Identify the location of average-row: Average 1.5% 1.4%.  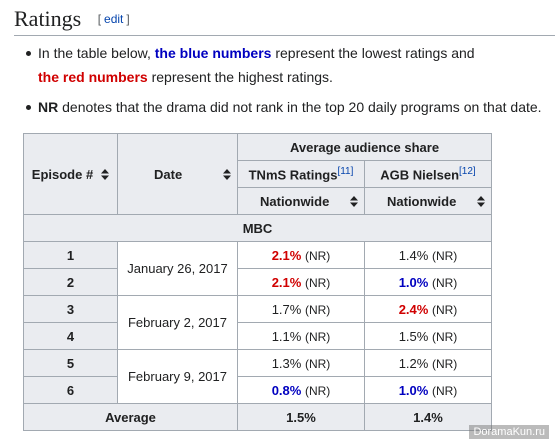
(257, 417).